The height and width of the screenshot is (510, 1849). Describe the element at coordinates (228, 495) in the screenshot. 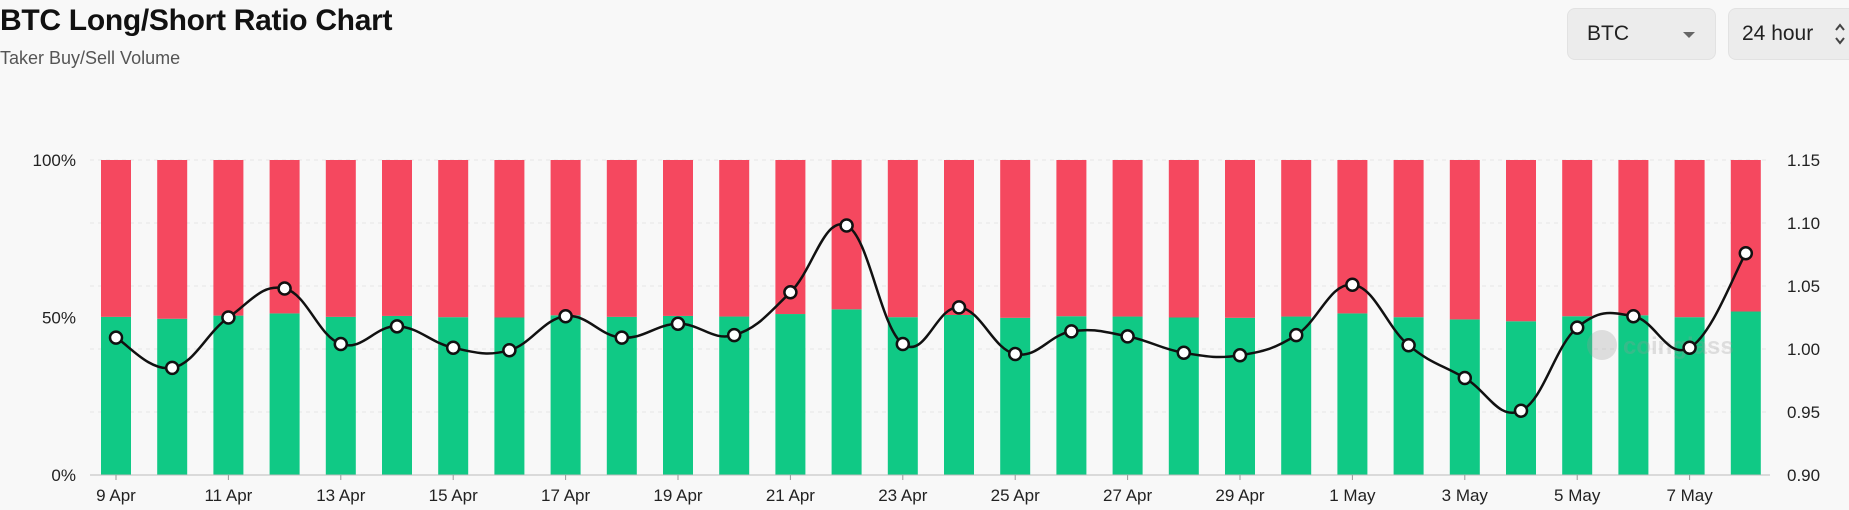

I see `x-axis-tick-label: 11 Apr` at that location.